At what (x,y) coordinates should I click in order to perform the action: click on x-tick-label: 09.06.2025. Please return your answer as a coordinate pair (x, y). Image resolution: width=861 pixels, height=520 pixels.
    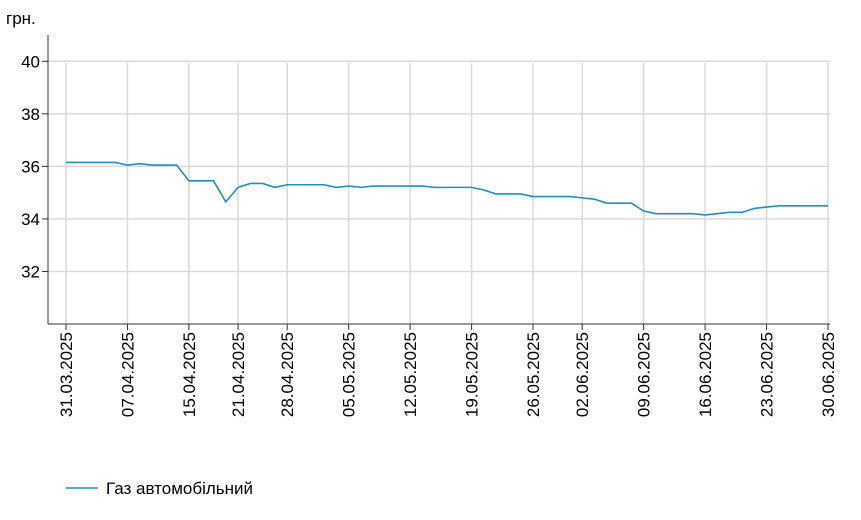
    Looking at the image, I should click on (644, 374).